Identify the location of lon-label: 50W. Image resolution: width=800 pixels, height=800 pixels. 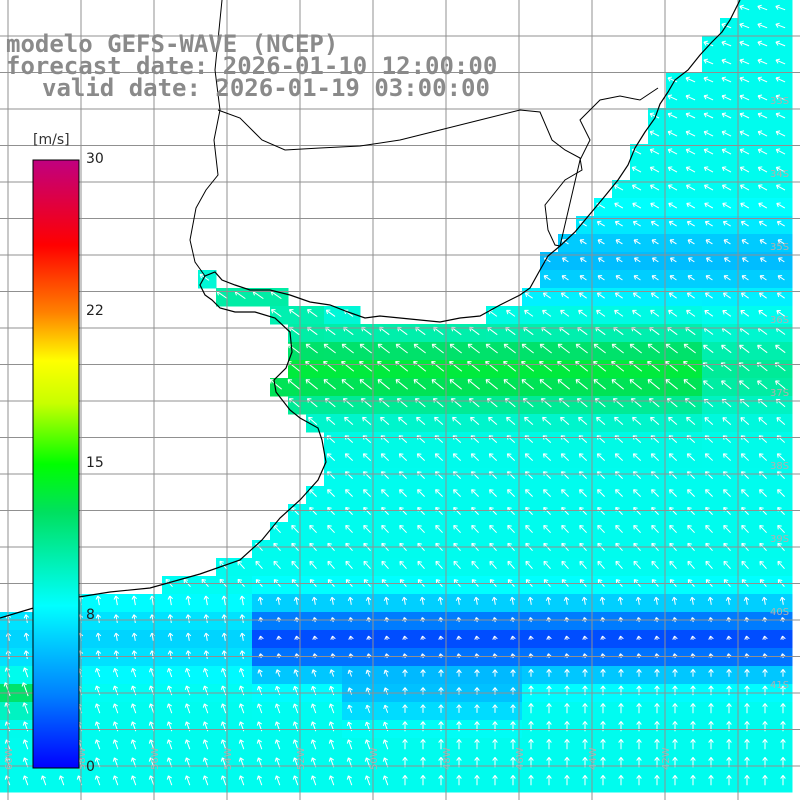
(374, 758).